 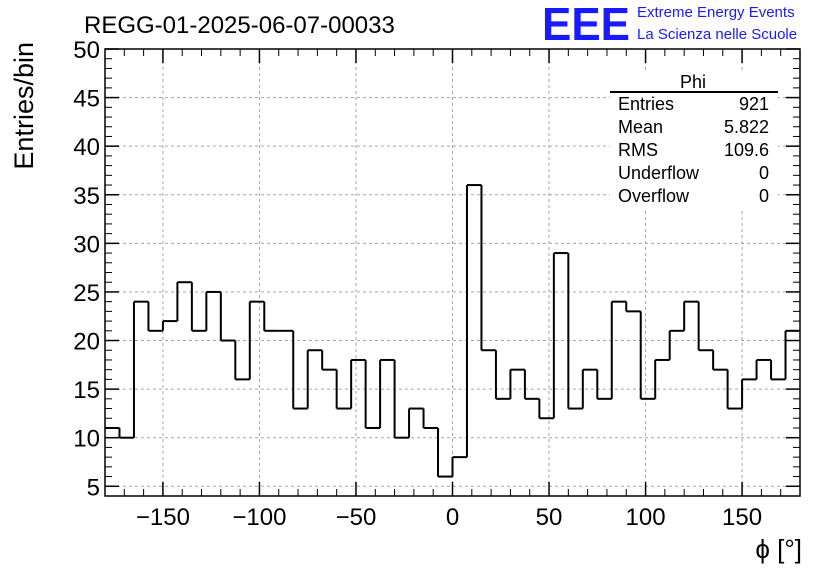 What do you see at coordinates (24, 106) in the screenshot?
I see `y-axis-label: Entries/bin` at bounding box center [24, 106].